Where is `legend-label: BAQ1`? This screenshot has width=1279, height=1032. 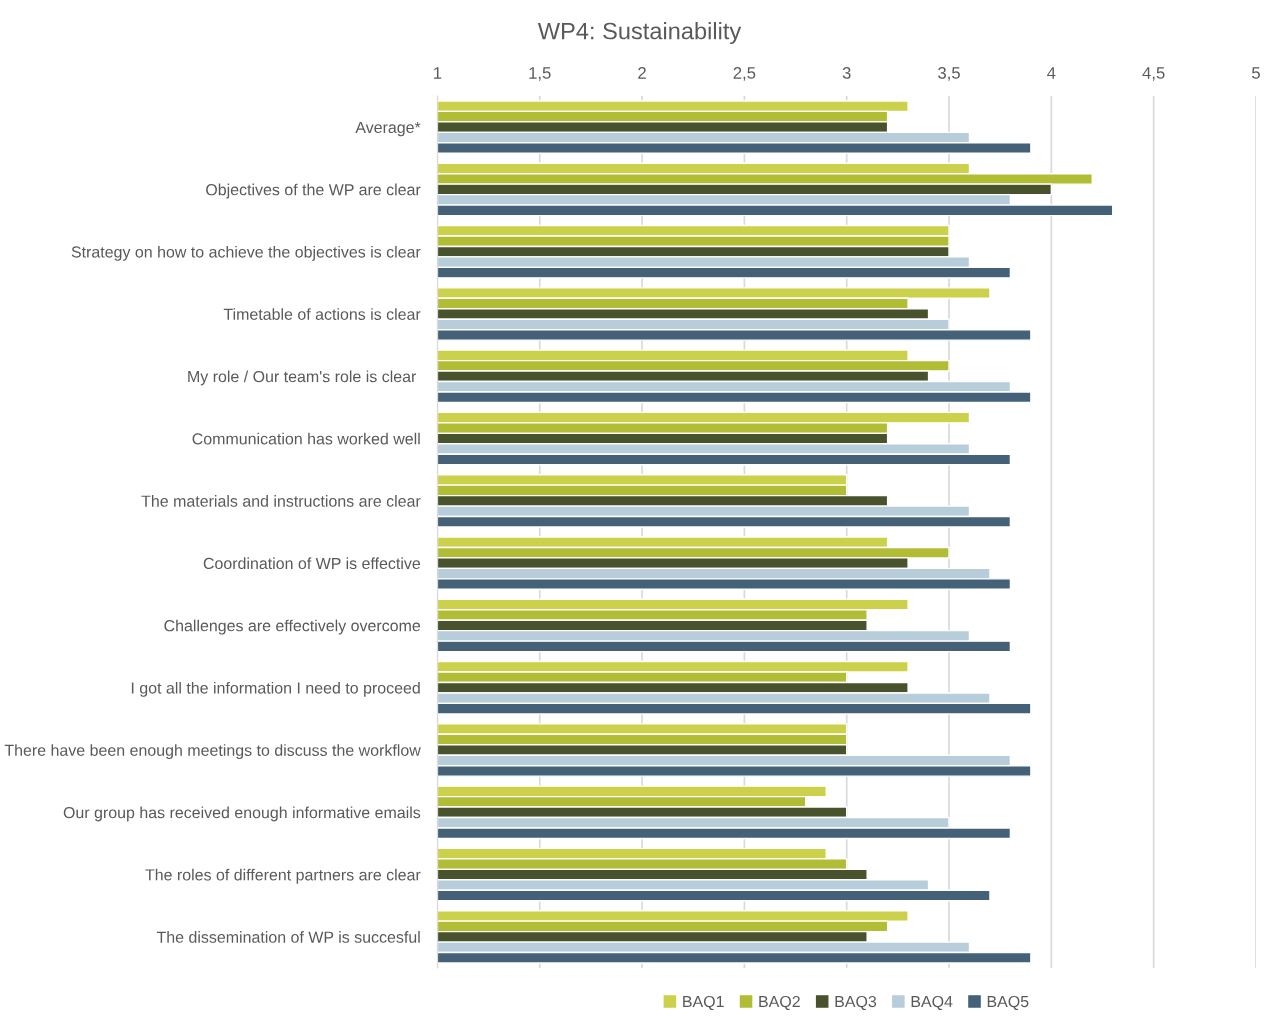
legend-label: BAQ1 is located at coordinates (703, 1003).